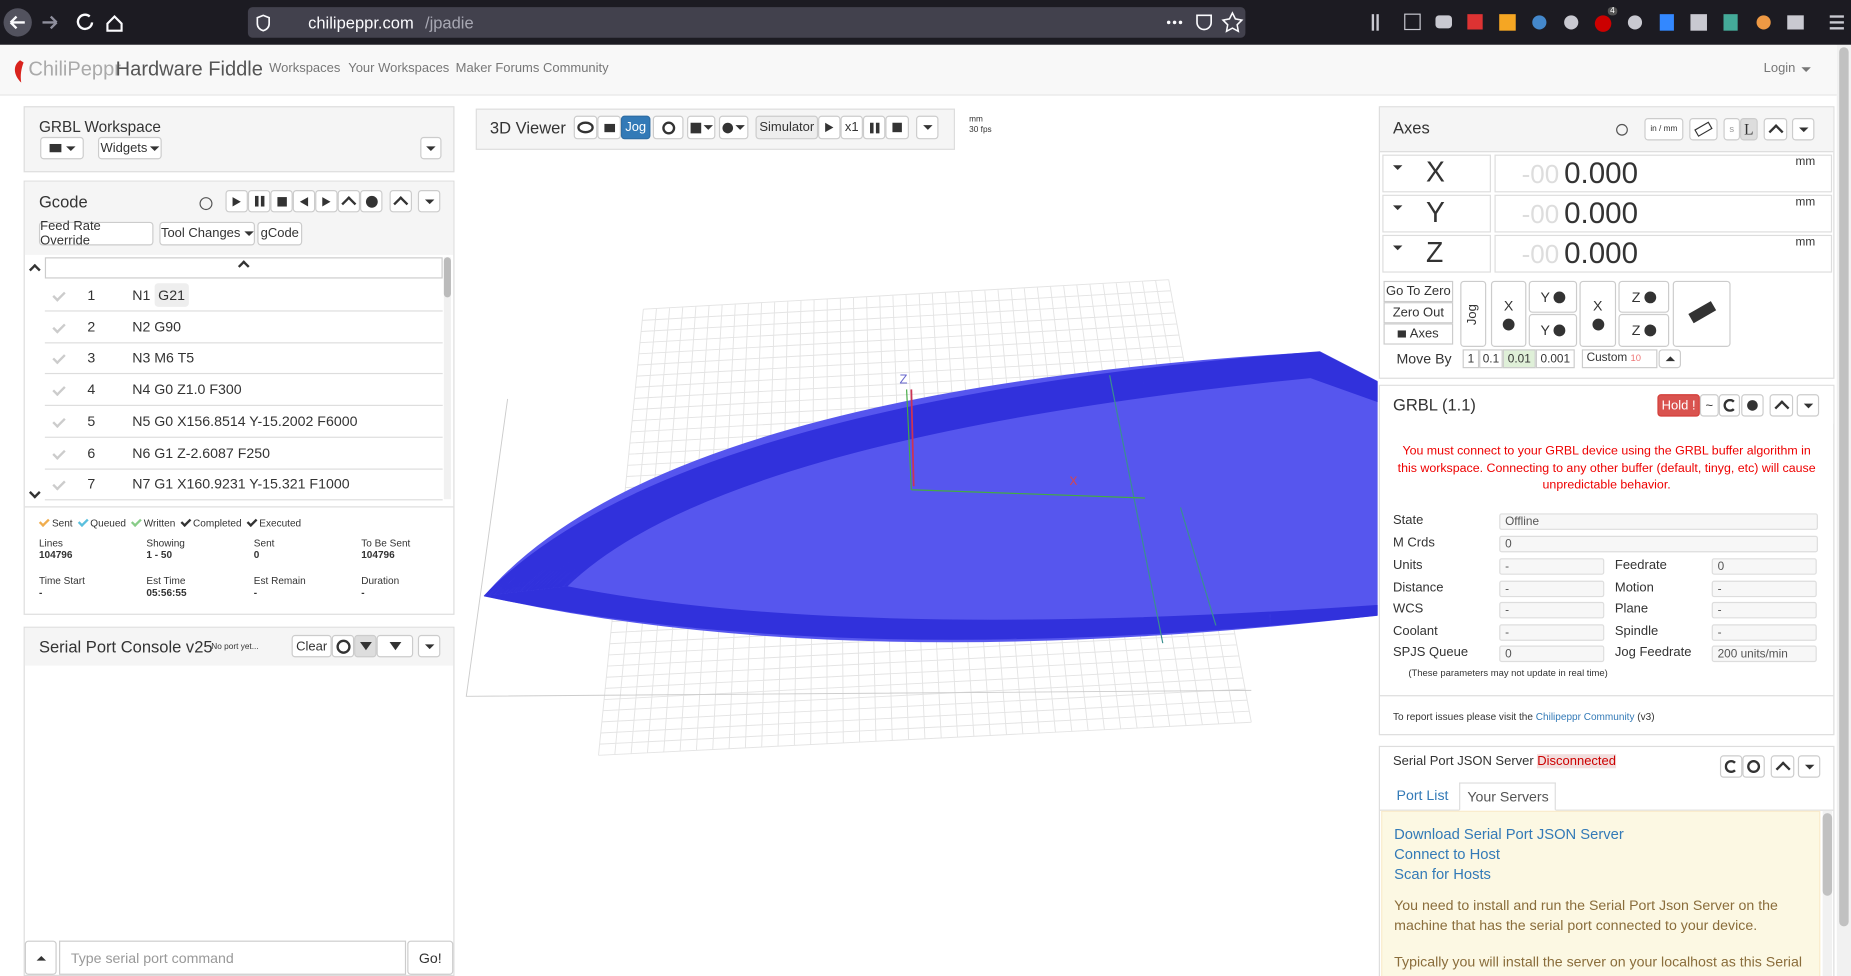  Describe the element at coordinates (1471, 359) in the screenshot. I see `step-button: 1` at that location.